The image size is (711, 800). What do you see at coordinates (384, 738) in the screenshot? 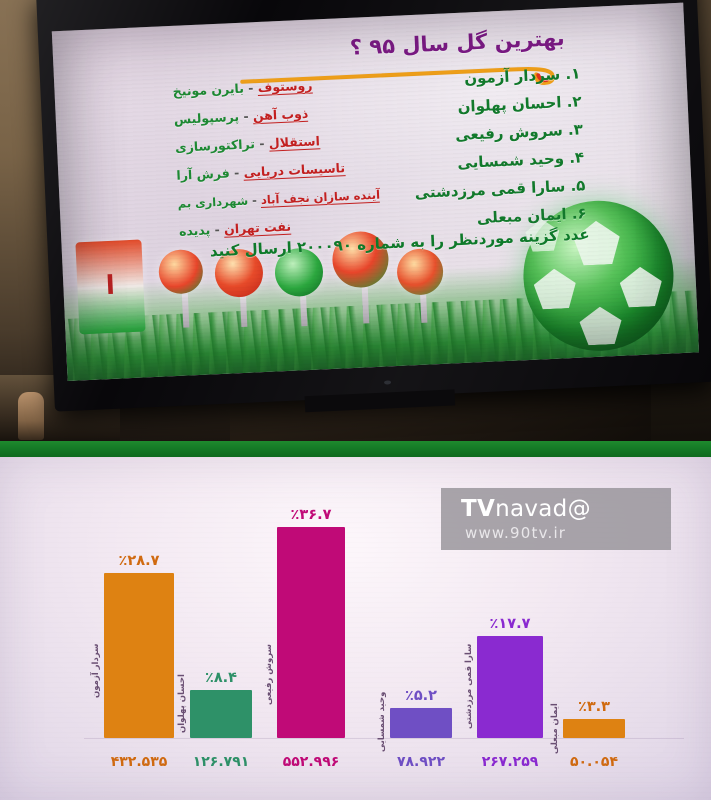
I see `chart-baseline` at bounding box center [384, 738].